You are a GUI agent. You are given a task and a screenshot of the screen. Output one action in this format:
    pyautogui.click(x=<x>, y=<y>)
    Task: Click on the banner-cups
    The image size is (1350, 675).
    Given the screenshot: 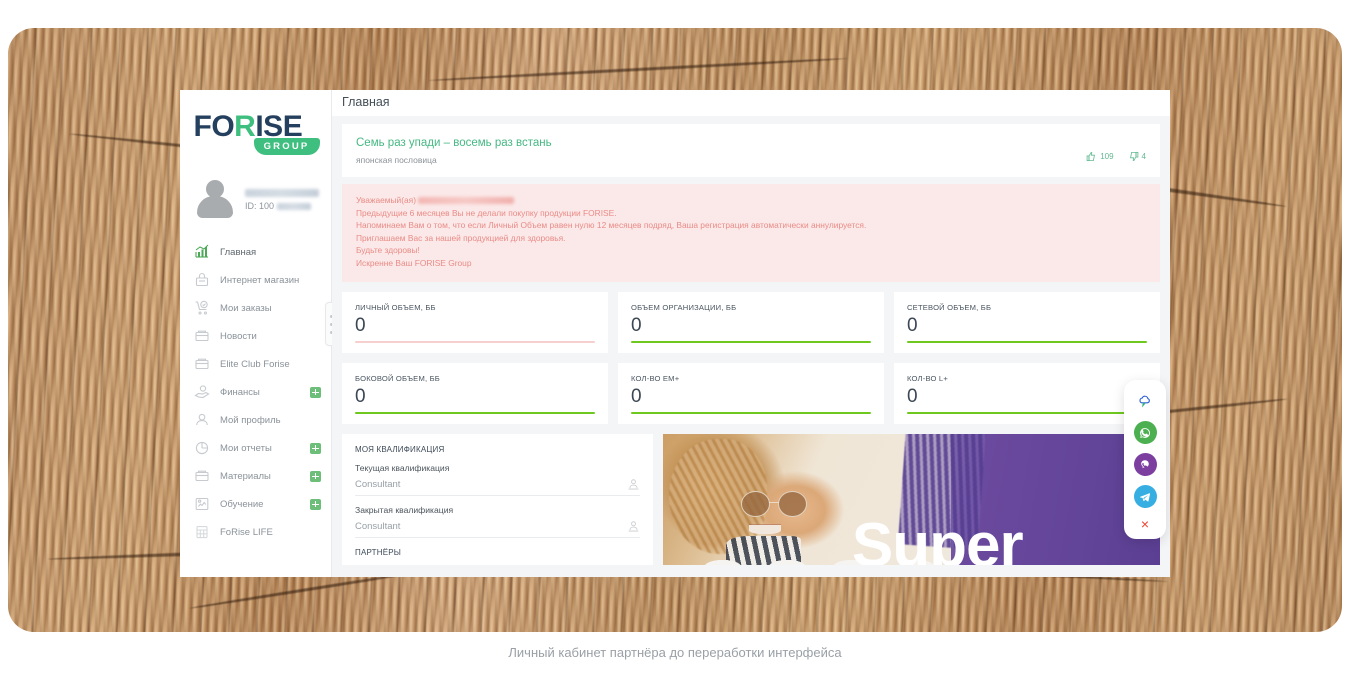 What is the action you would take?
    pyautogui.click(x=817, y=559)
    